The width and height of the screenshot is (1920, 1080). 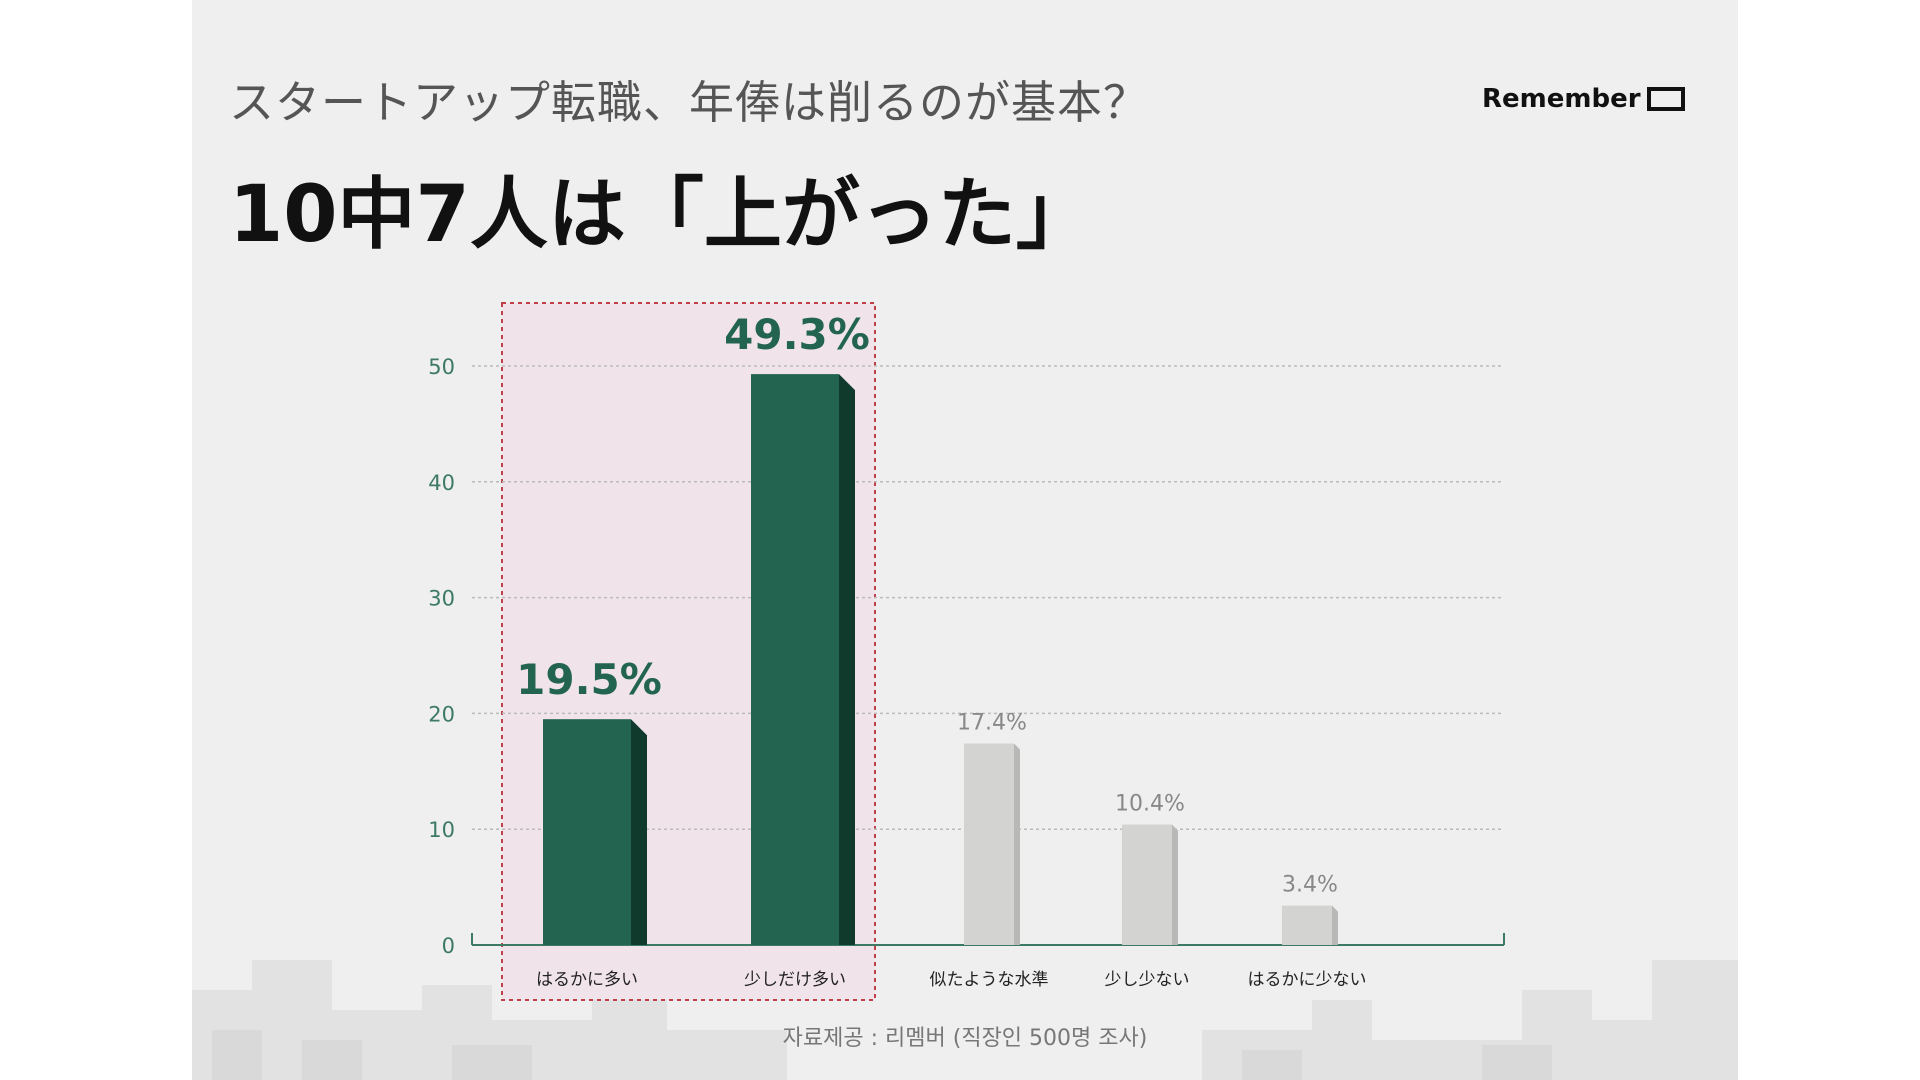 What do you see at coordinates (589, 679) in the screenshot?
I see `value-label: 19.5%` at bounding box center [589, 679].